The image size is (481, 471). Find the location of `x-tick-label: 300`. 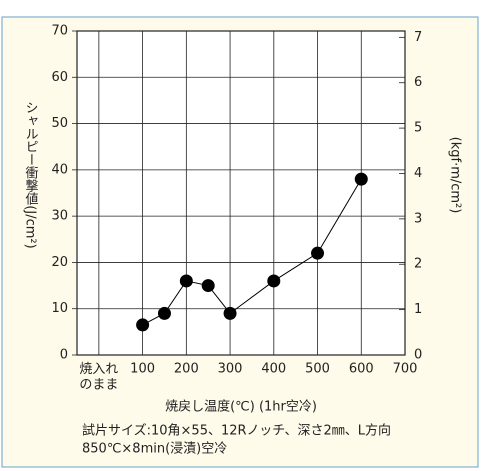

x-tick-label: 300 is located at coordinates (230, 369).